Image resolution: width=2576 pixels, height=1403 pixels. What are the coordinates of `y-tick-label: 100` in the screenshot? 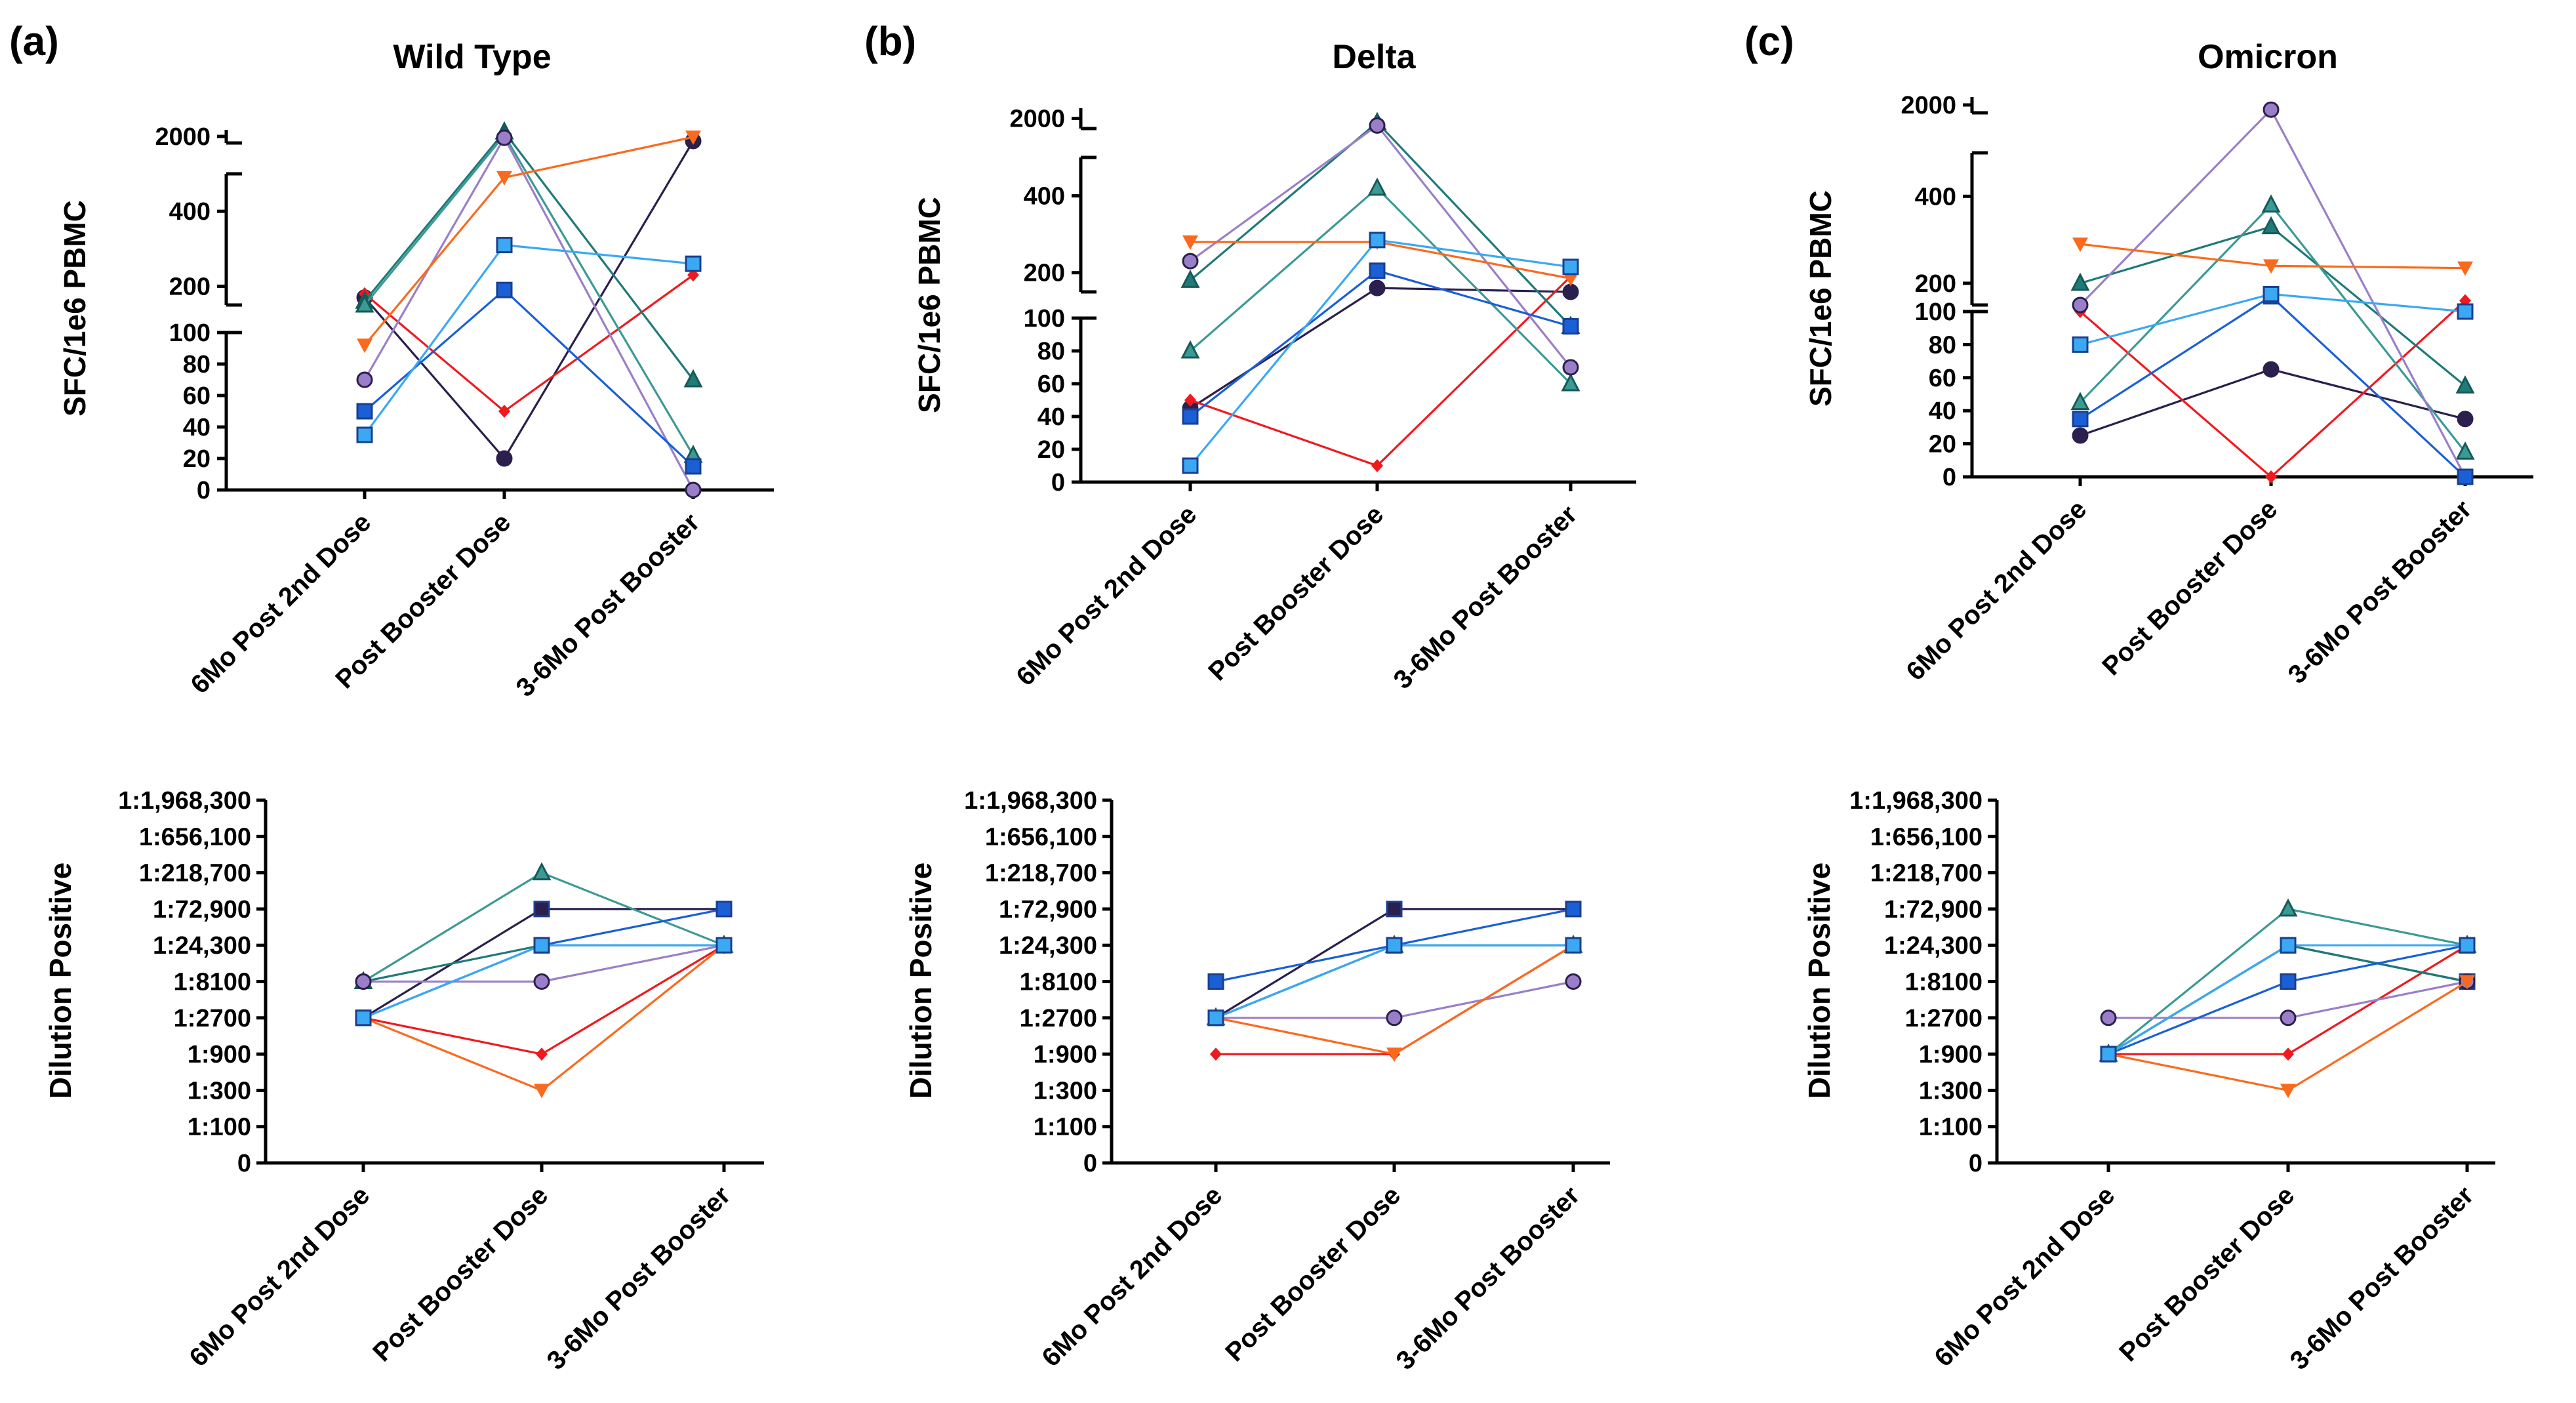 It's located at (1935, 312).